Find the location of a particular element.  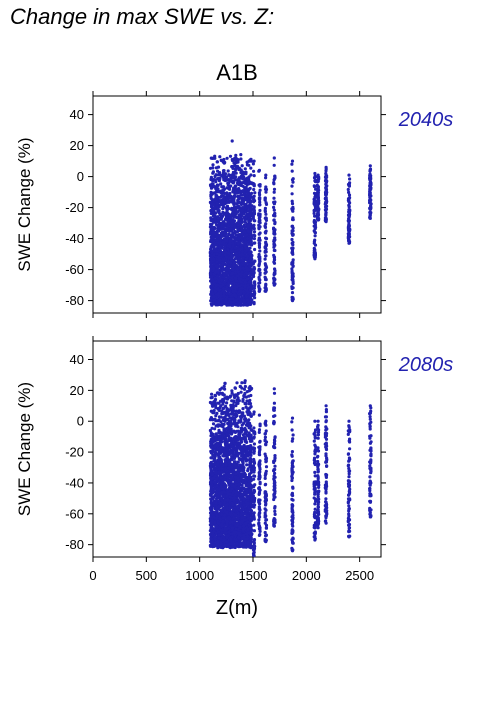

y-tick-label: 20 is located at coordinates (77, 390).